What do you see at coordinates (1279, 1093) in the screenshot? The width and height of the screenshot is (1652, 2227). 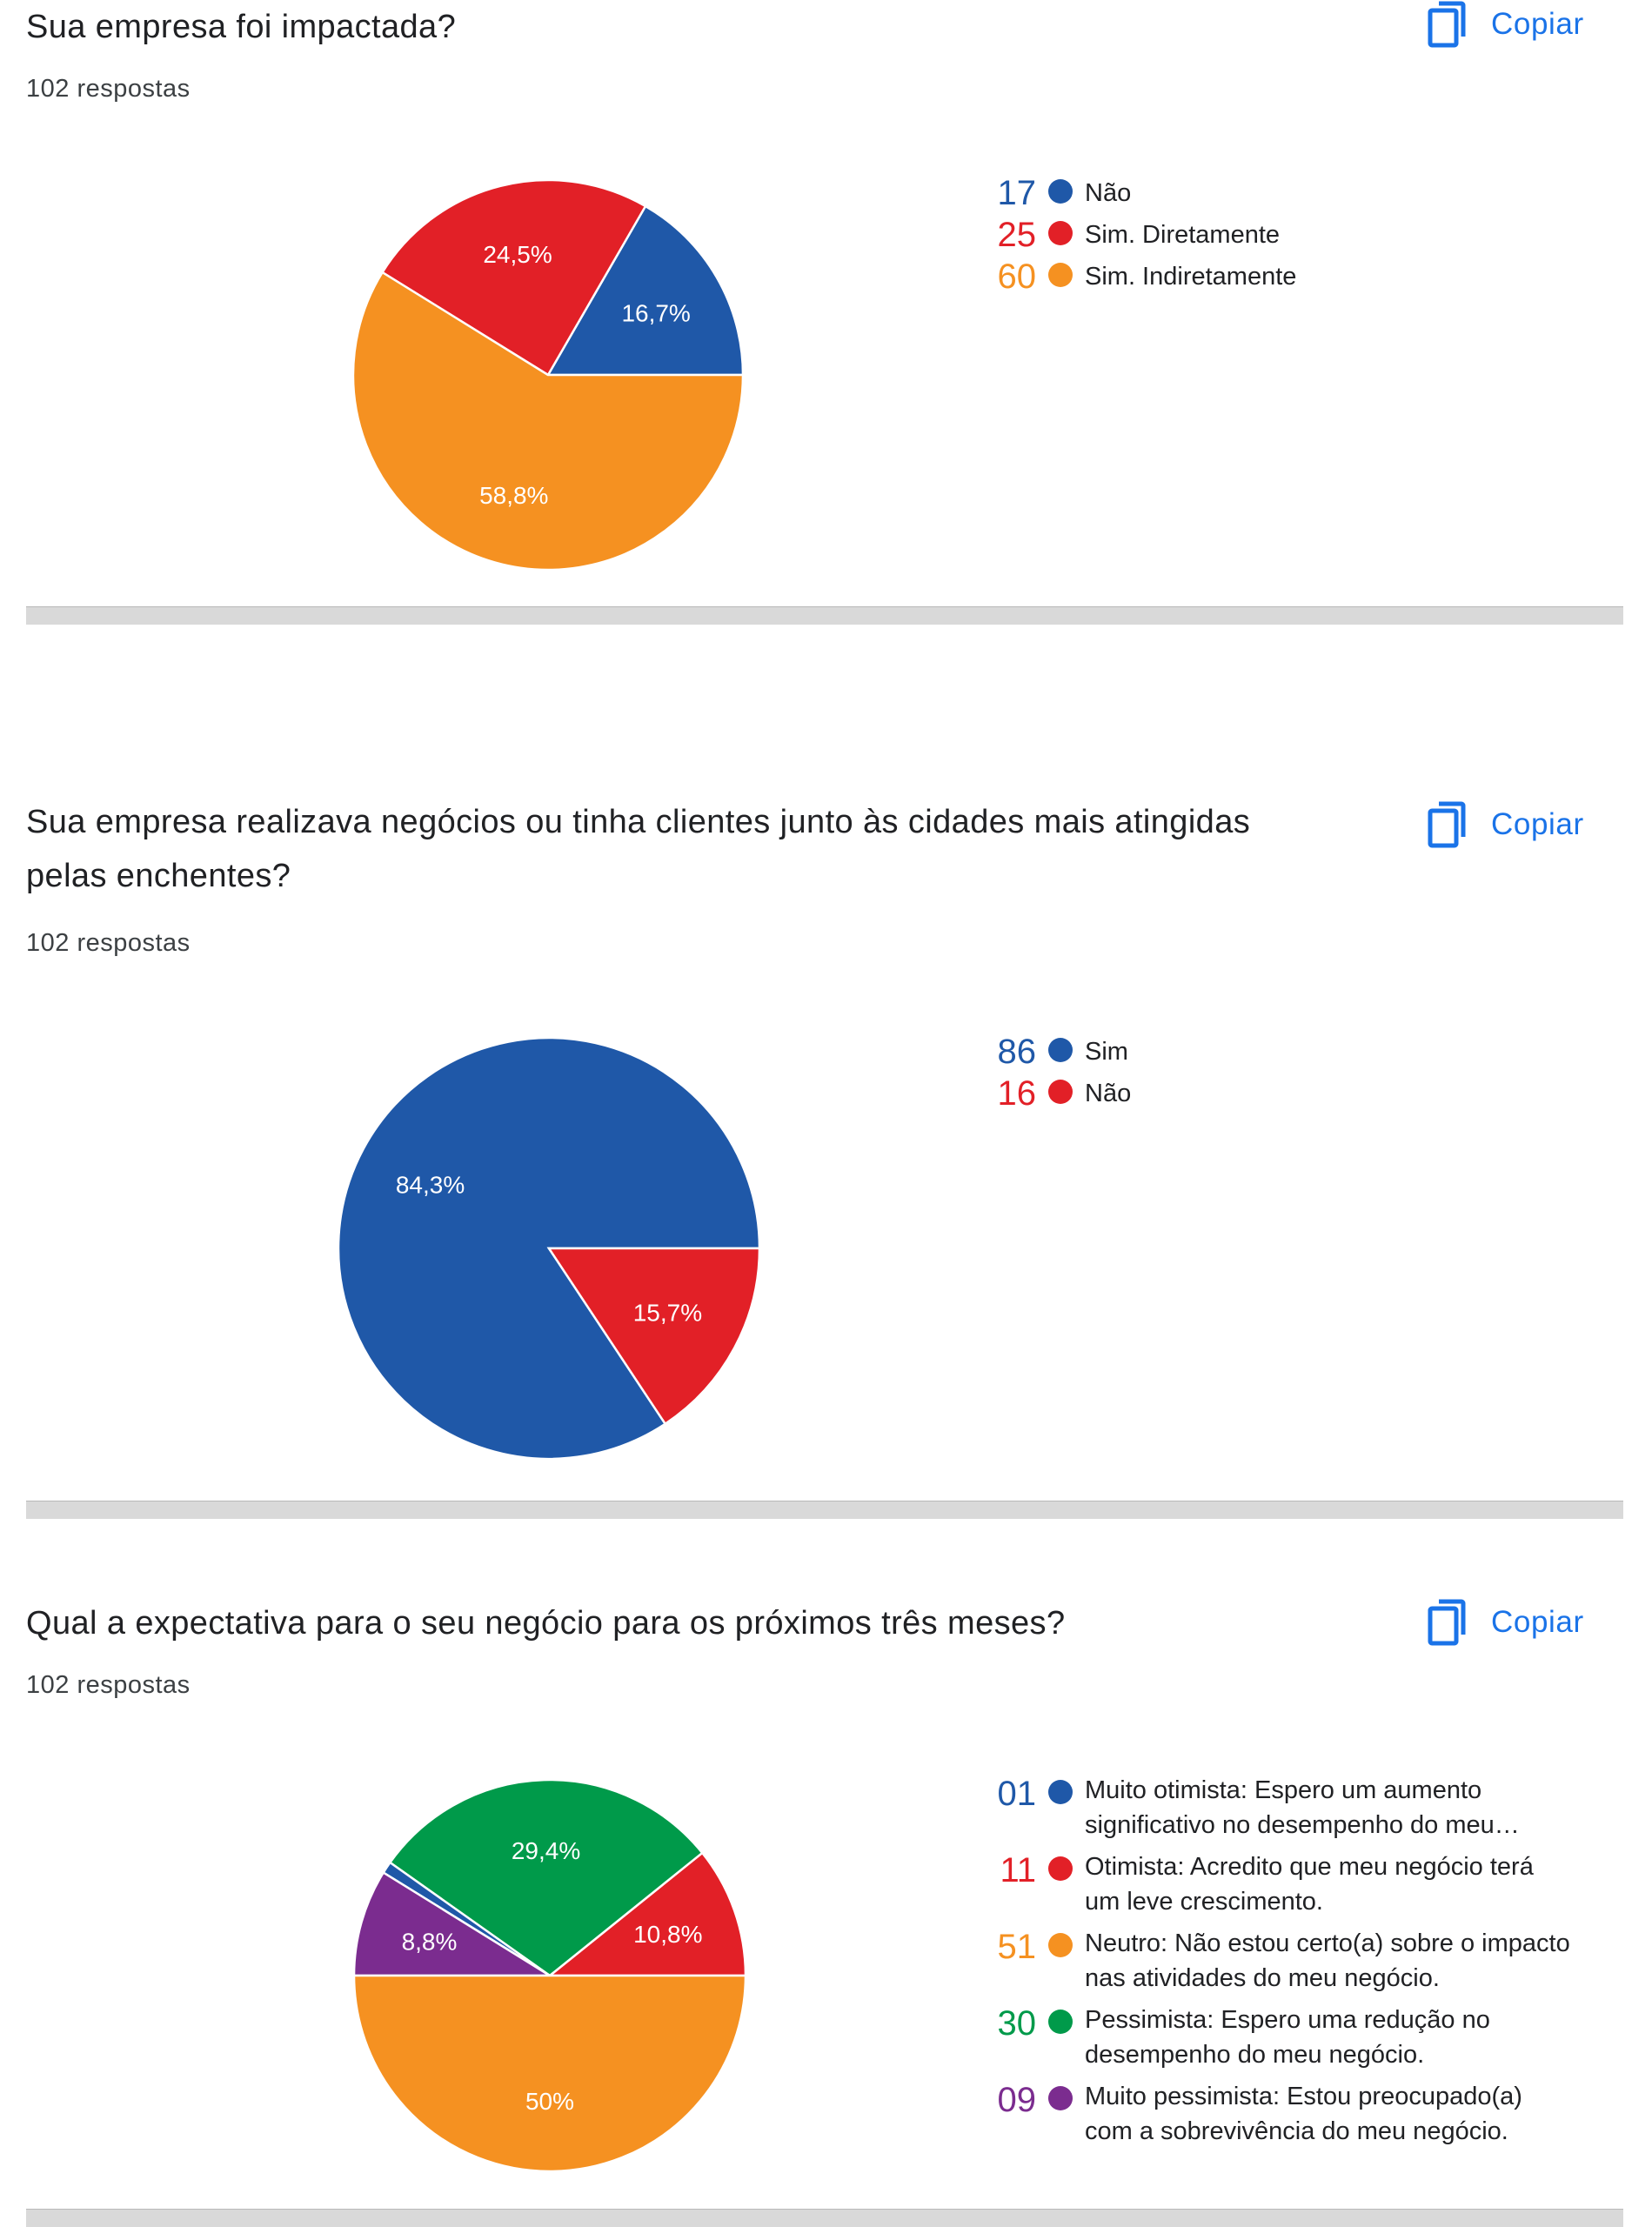 I see `legend-item-nao: 16 Não` at bounding box center [1279, 1093].